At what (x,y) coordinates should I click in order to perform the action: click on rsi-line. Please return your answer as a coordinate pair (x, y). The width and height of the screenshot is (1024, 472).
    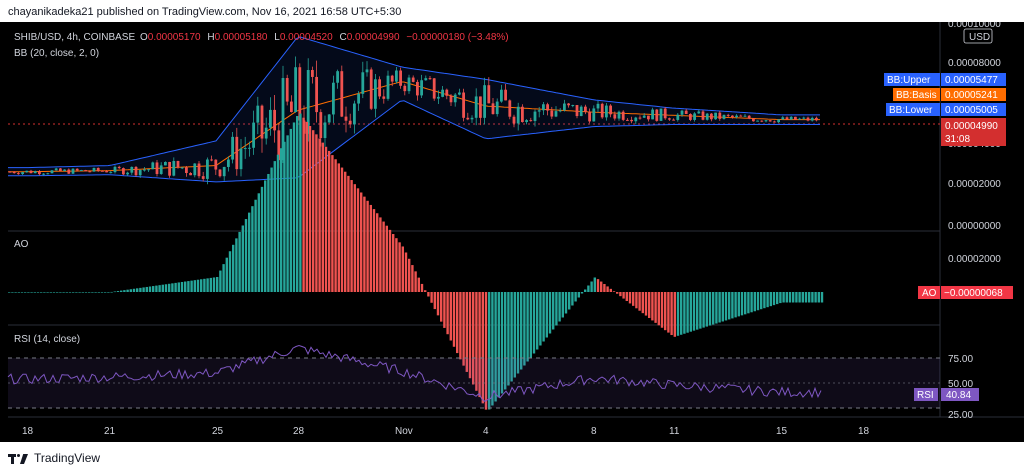
    Looking at the image, I should click on (414, 373).